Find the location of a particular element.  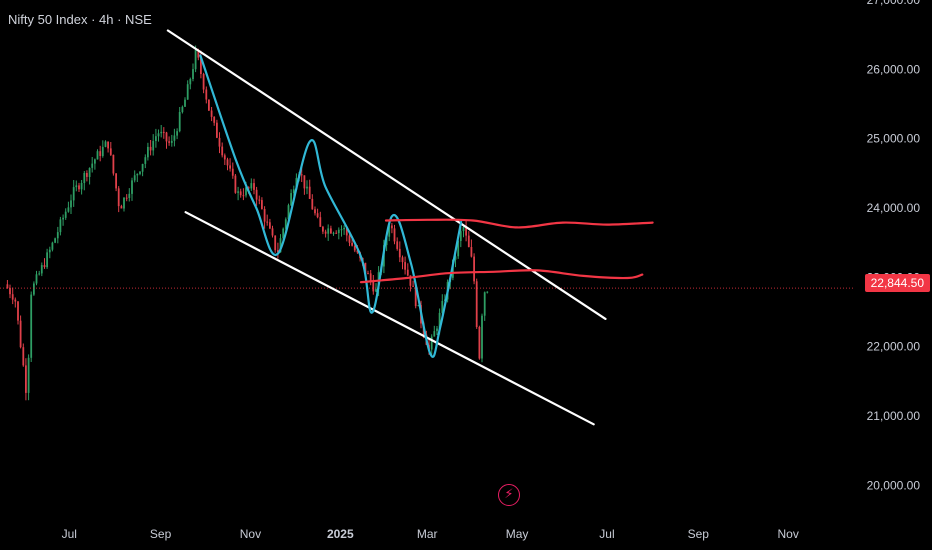

lightning-icon: ⚡ is located at coordinates (509, 495).